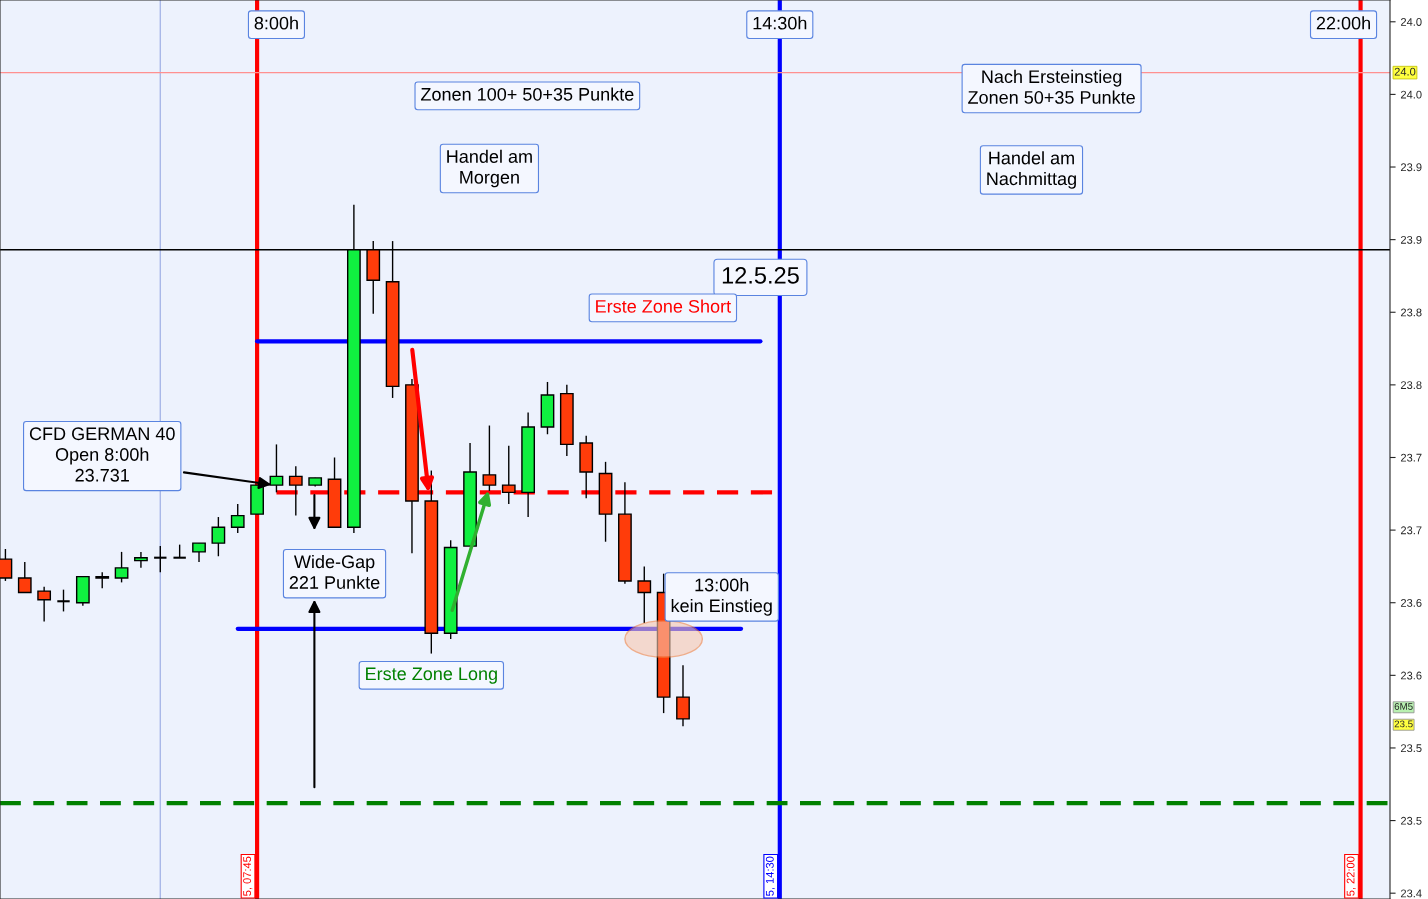 The image size is (1428, 899). I want to click on annotation: CFD GERMAN 40 Open 8:00h 23.731, so click(102, 454).